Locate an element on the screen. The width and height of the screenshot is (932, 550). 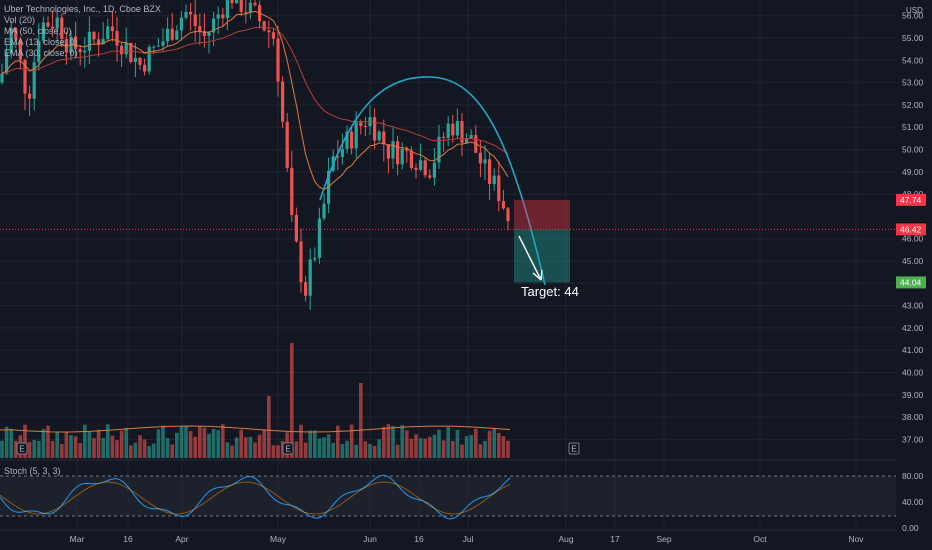
stoch-axis-label: 80.00 is located at coordinates (913, 476).